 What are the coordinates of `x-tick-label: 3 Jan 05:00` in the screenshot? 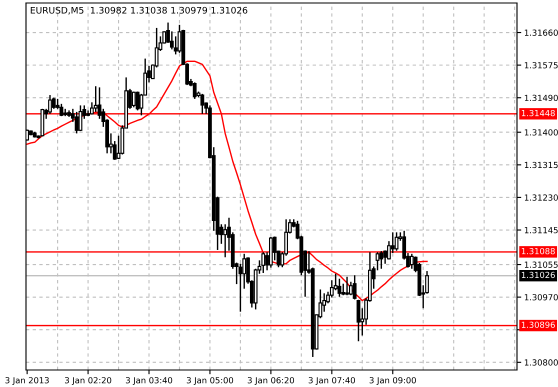 It's located at (210, 381).